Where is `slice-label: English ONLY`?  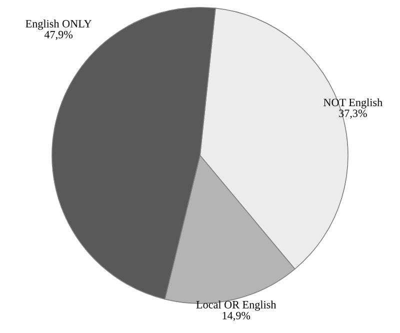 slice-label: English ONLY is located at coordinates (59, 25).